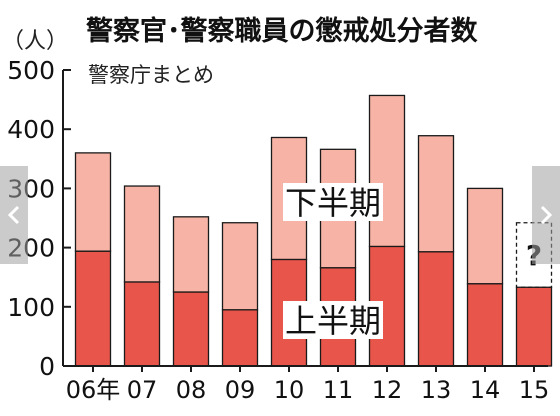  Describe the element at coordinates (191, 390) in the screenshot. I see `x-tick-label: 08` at that location.